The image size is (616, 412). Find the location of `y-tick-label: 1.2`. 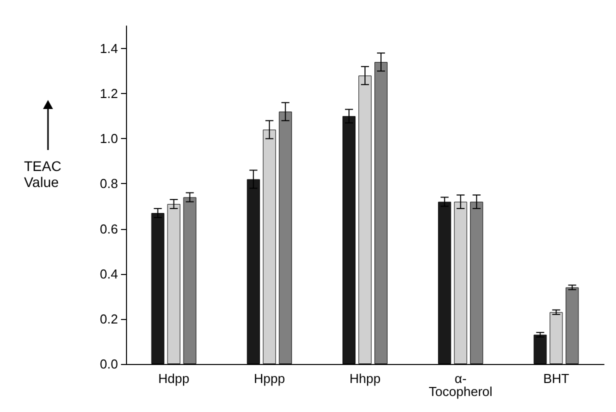

y-tick-label: 1.2 is located at coordinates (109, 94).